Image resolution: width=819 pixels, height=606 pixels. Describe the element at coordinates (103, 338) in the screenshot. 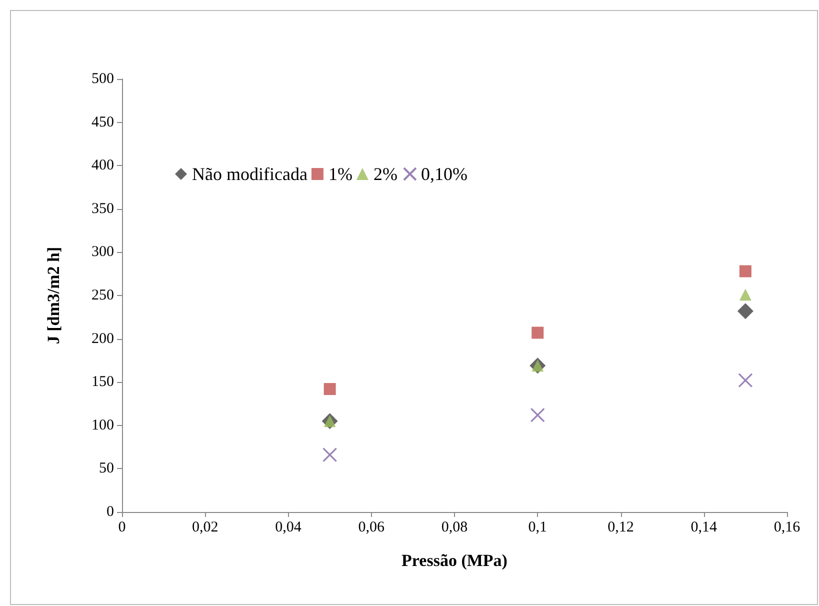

I see `y-tick-label: 200` at that location.